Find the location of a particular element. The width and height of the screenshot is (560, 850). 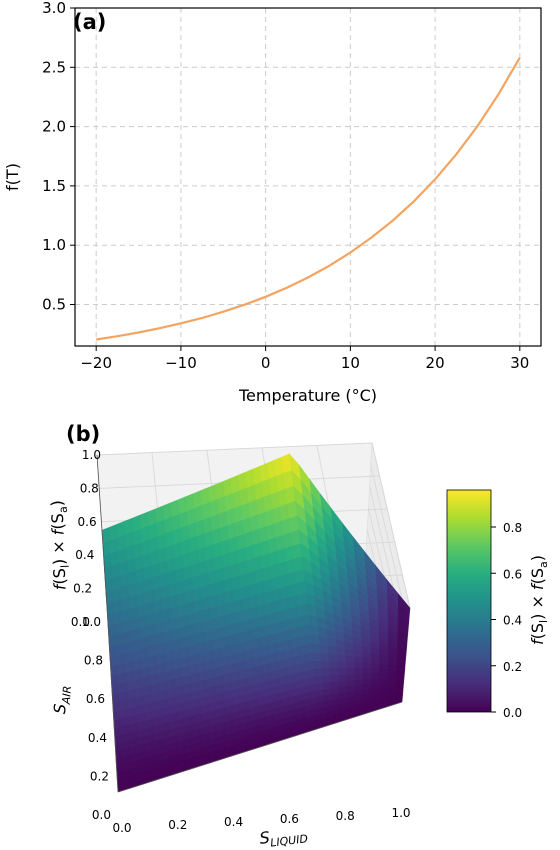

panel-b-z-tick-label: 0.2 is located at coordinates (82, 589).